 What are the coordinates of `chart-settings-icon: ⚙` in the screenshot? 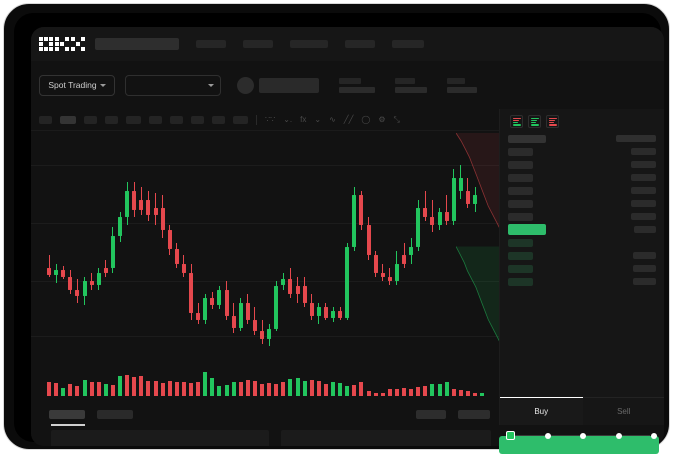 It's located at (382, 119).